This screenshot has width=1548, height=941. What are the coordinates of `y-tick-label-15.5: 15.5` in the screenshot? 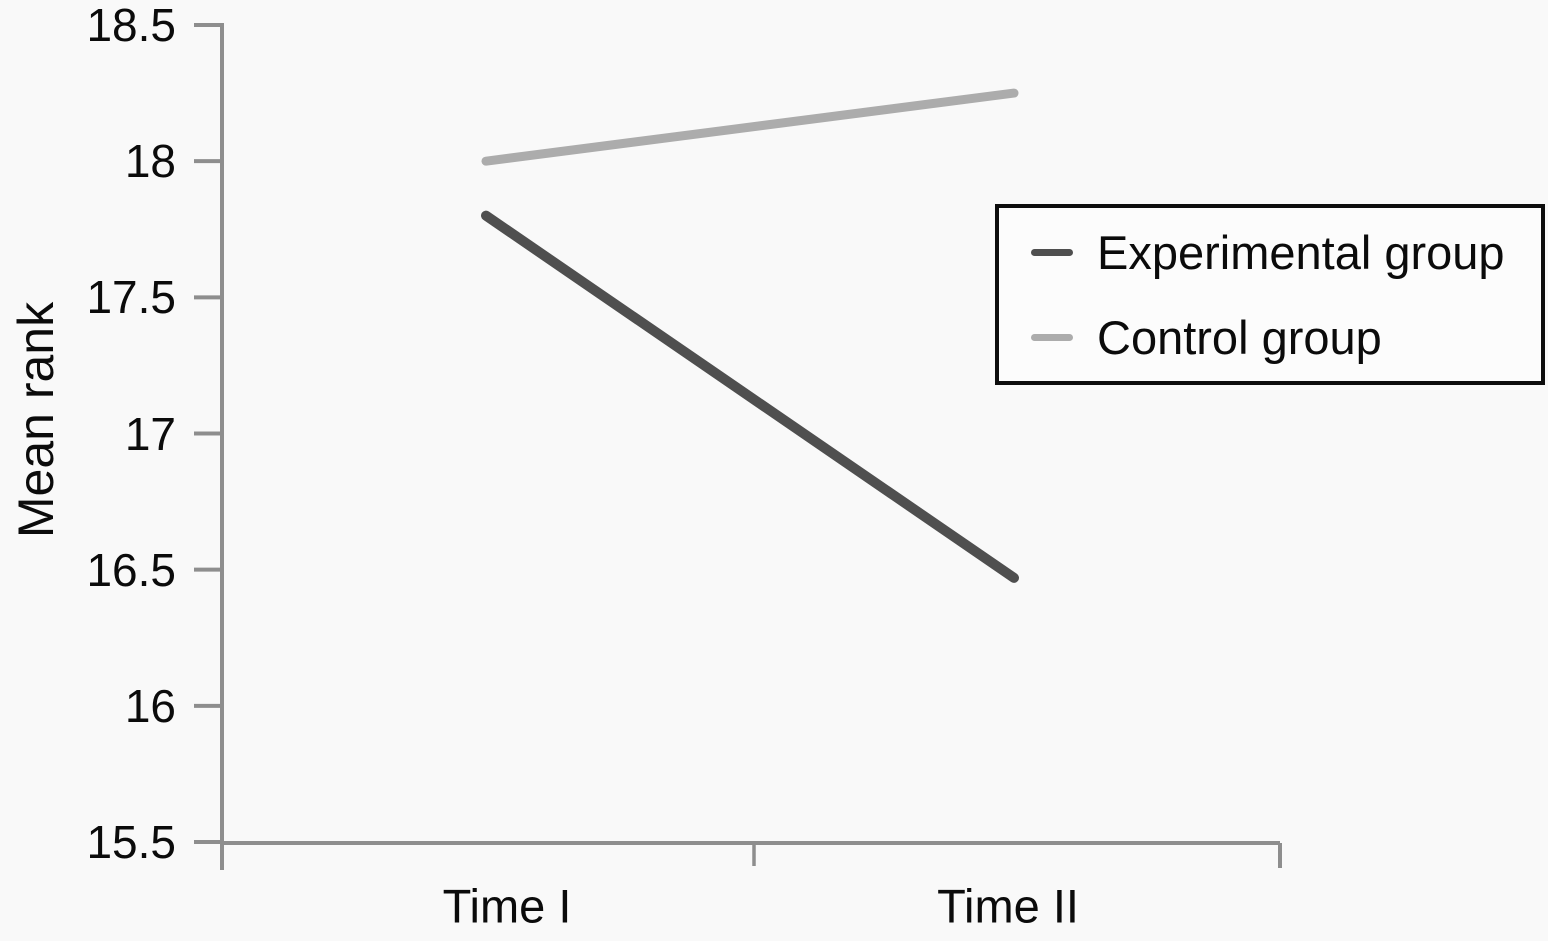 It's located at (131, 842).